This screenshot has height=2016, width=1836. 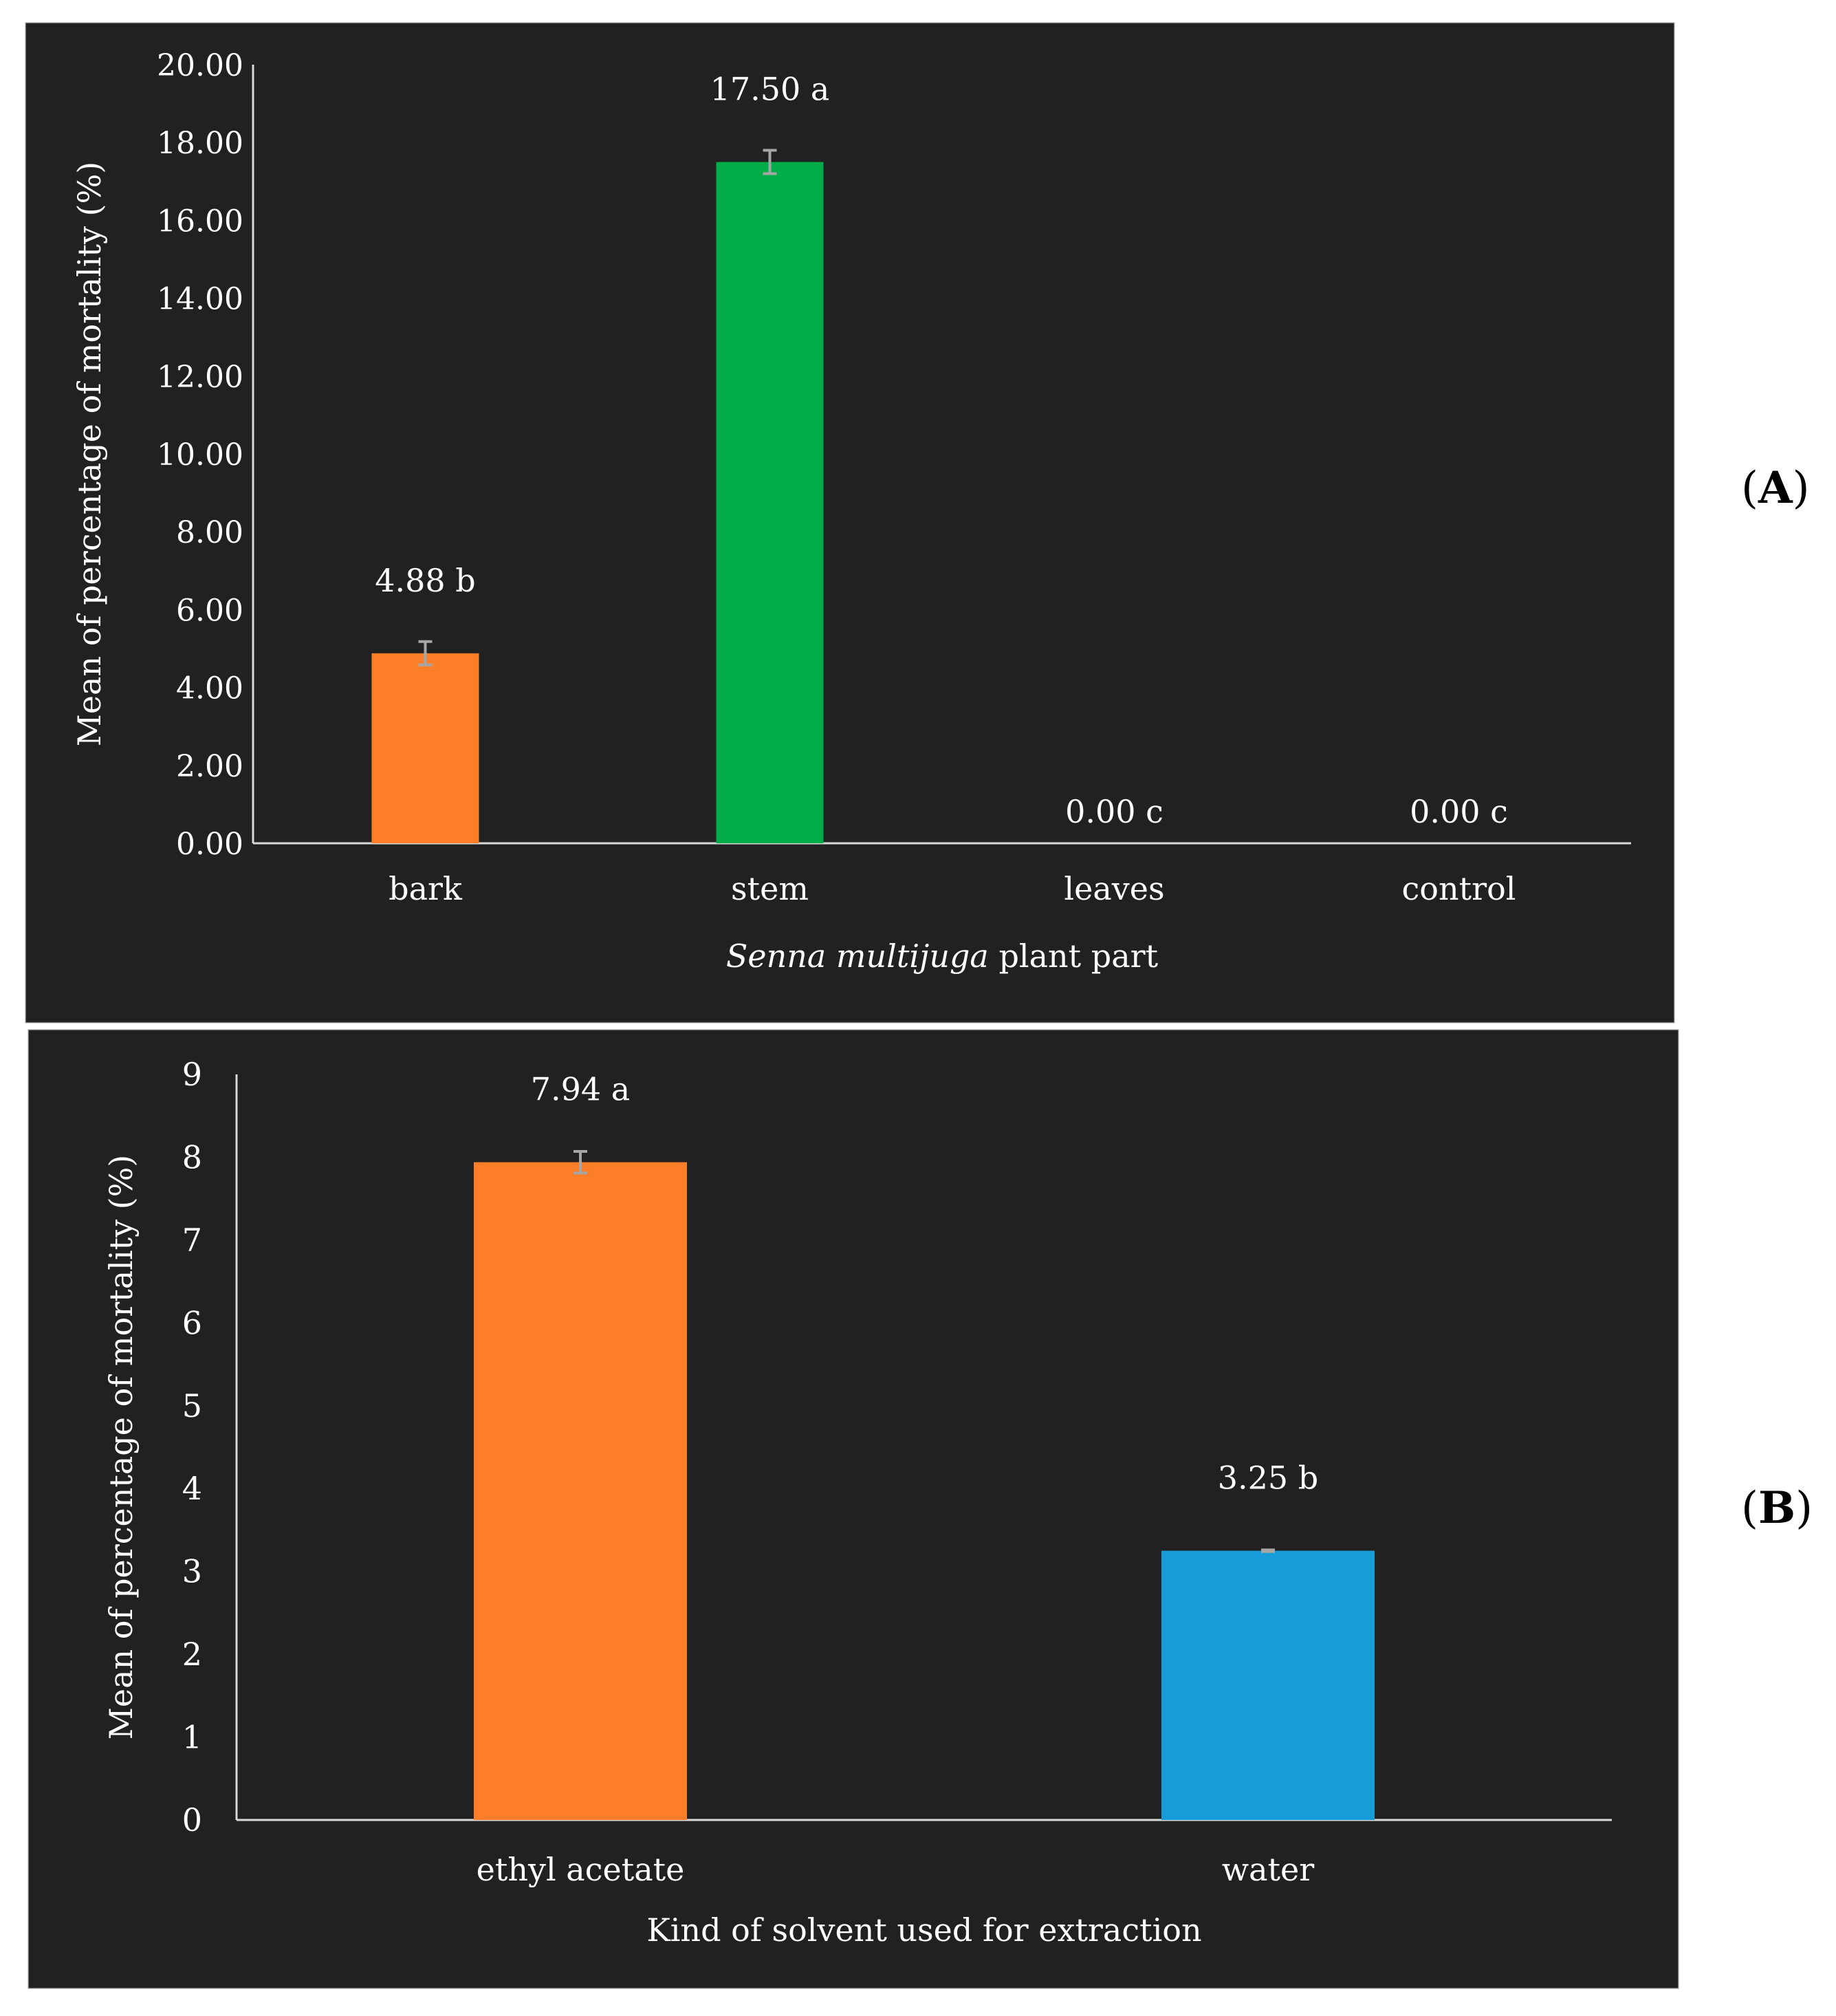 I want to click on y-tick-label: 18.00, so click(x=200, y=143).